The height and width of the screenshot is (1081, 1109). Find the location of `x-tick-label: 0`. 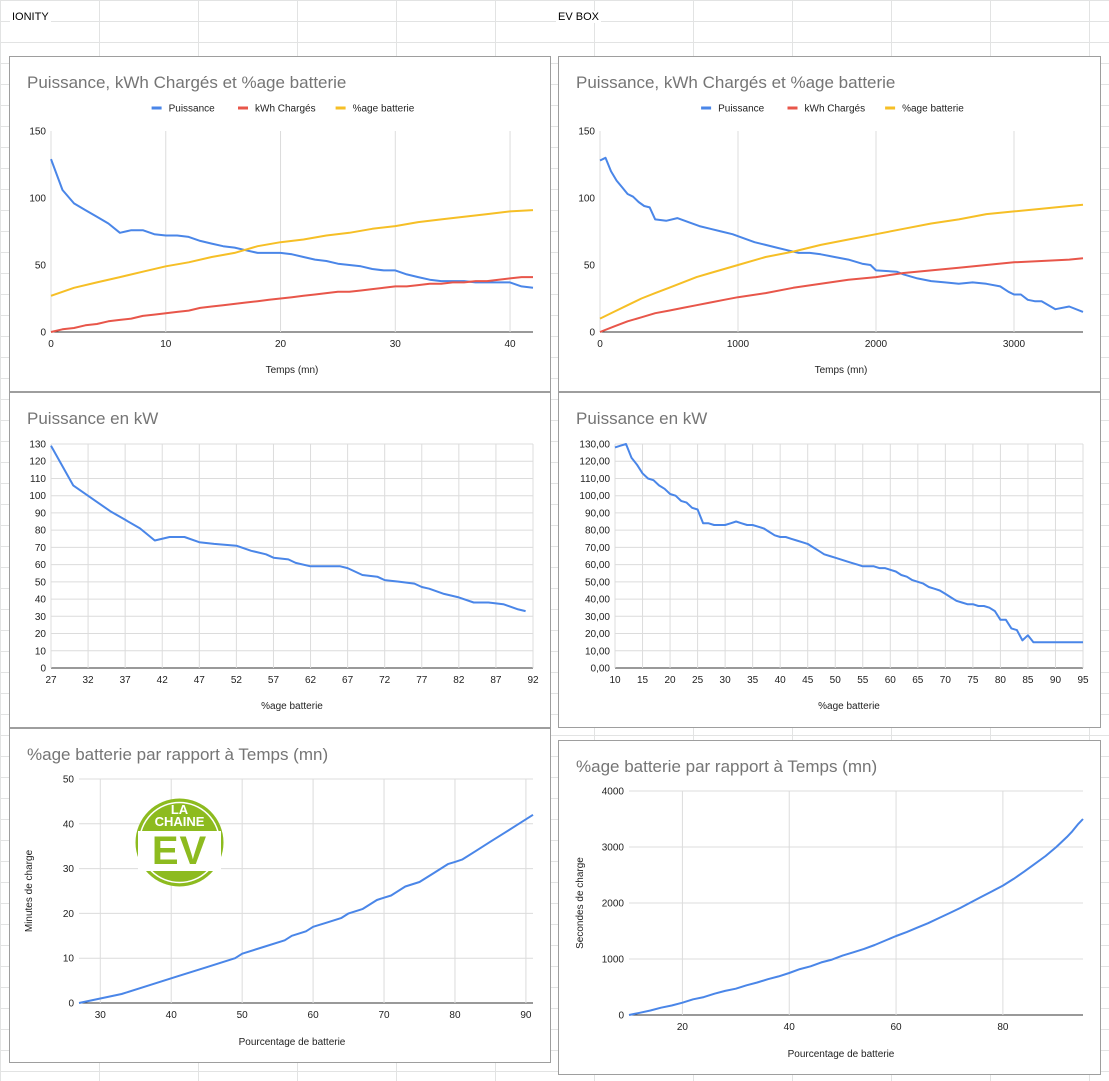

x-tick-label: 0 is located at coordinates (600, 344).